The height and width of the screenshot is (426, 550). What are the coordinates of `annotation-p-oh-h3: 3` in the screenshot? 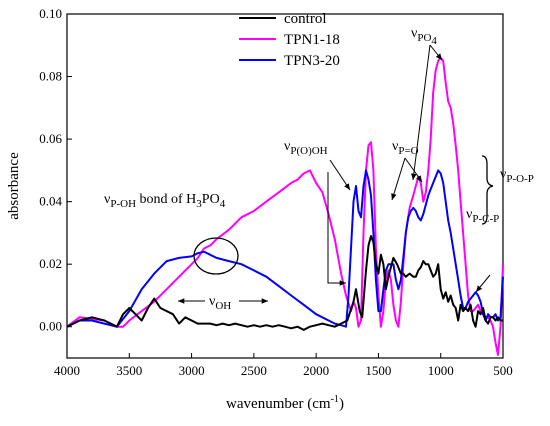 It's located at (199, 204).